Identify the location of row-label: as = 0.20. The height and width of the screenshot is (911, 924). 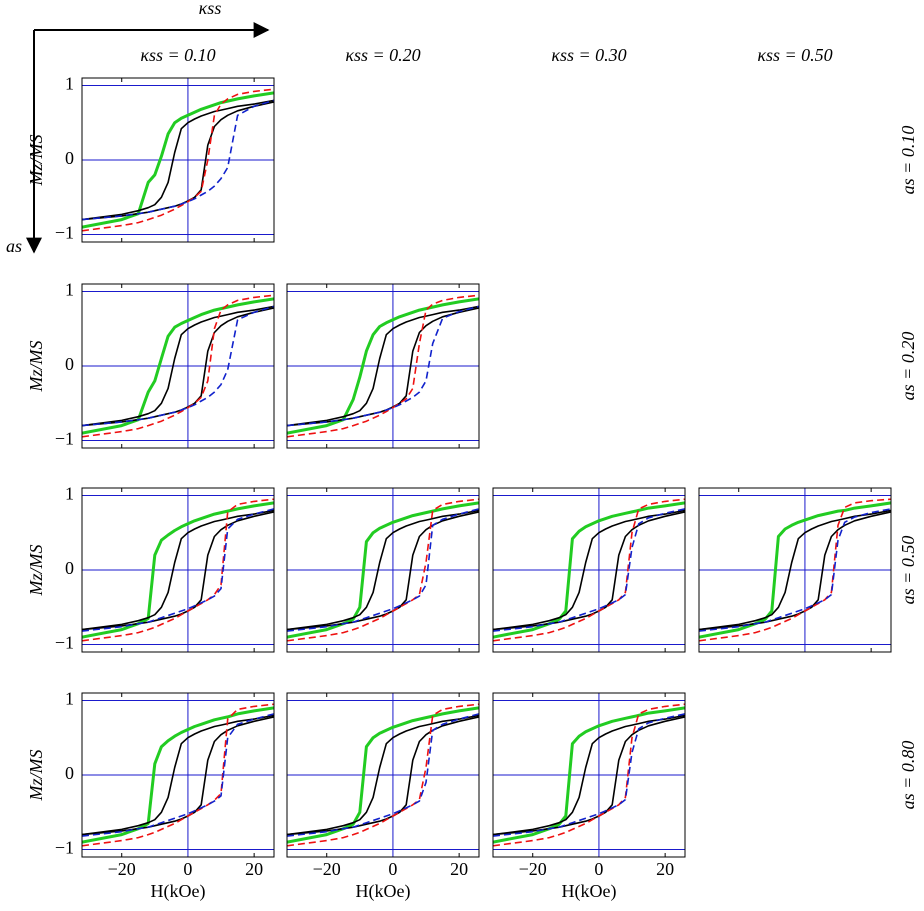
(908, 366).